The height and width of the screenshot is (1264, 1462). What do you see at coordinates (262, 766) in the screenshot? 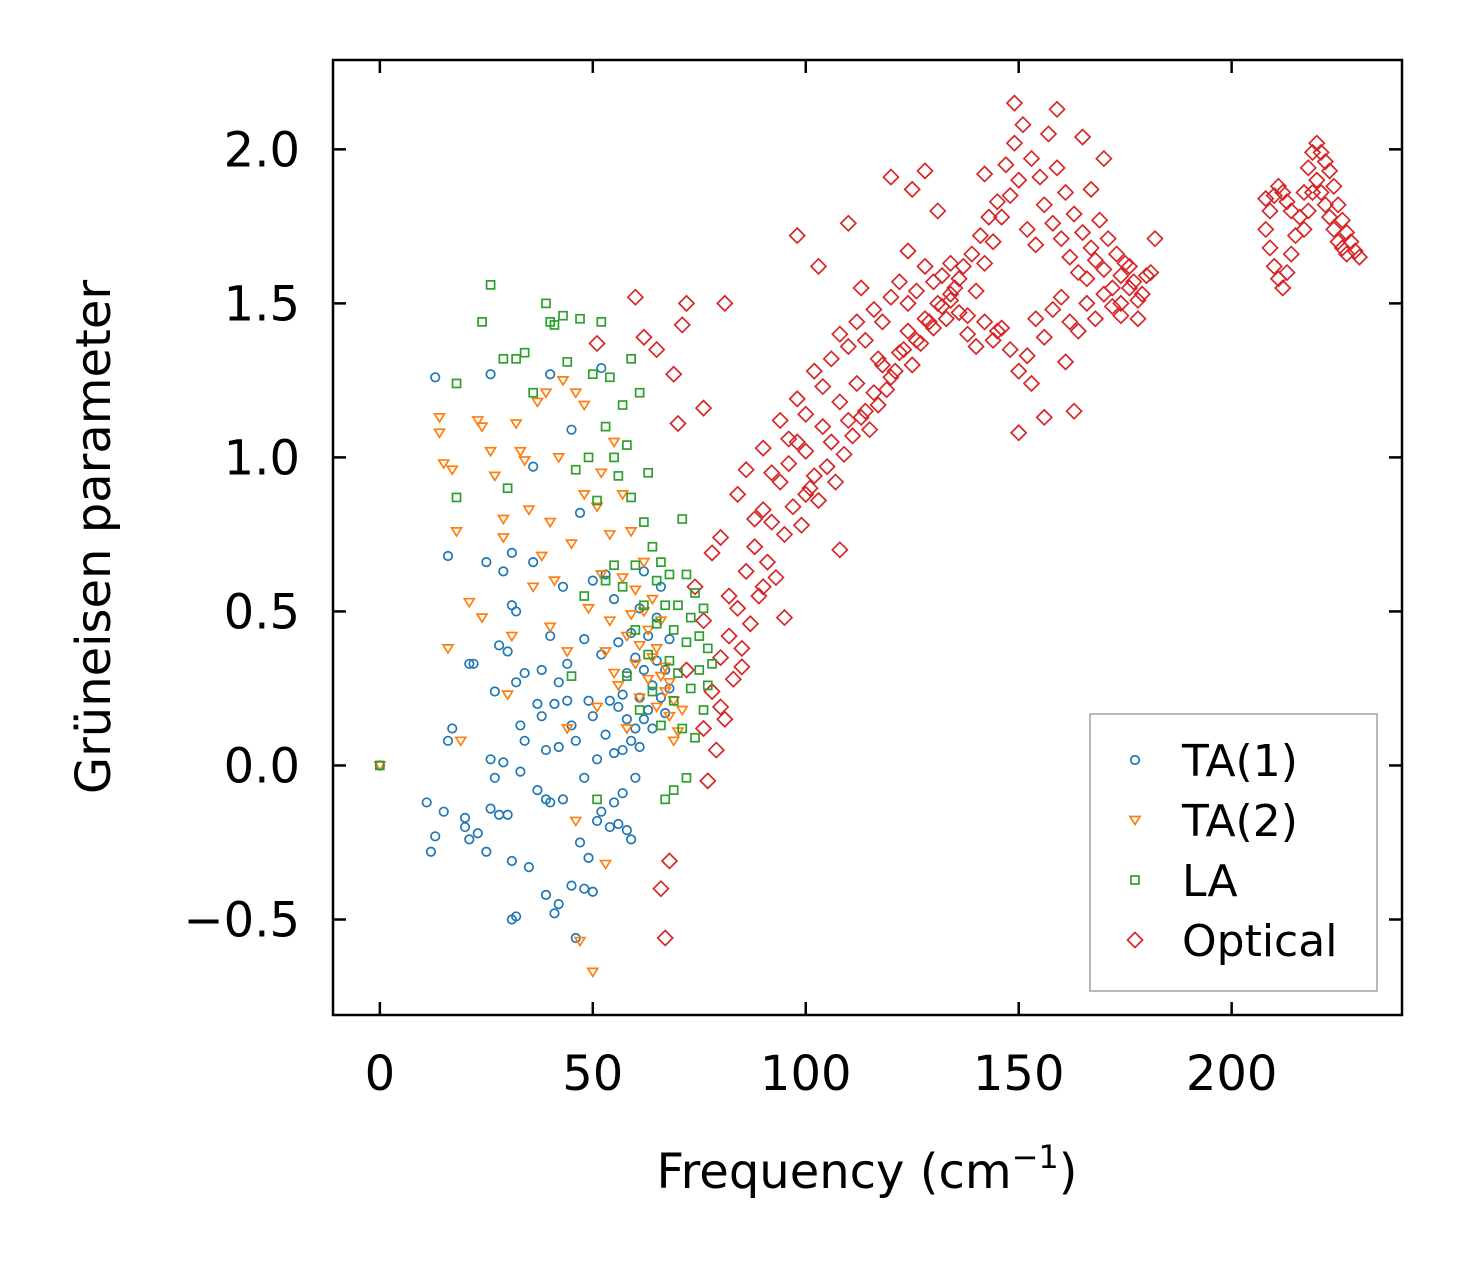
I see `y-tick-label: 0.0` at bounding box center [262, 766].